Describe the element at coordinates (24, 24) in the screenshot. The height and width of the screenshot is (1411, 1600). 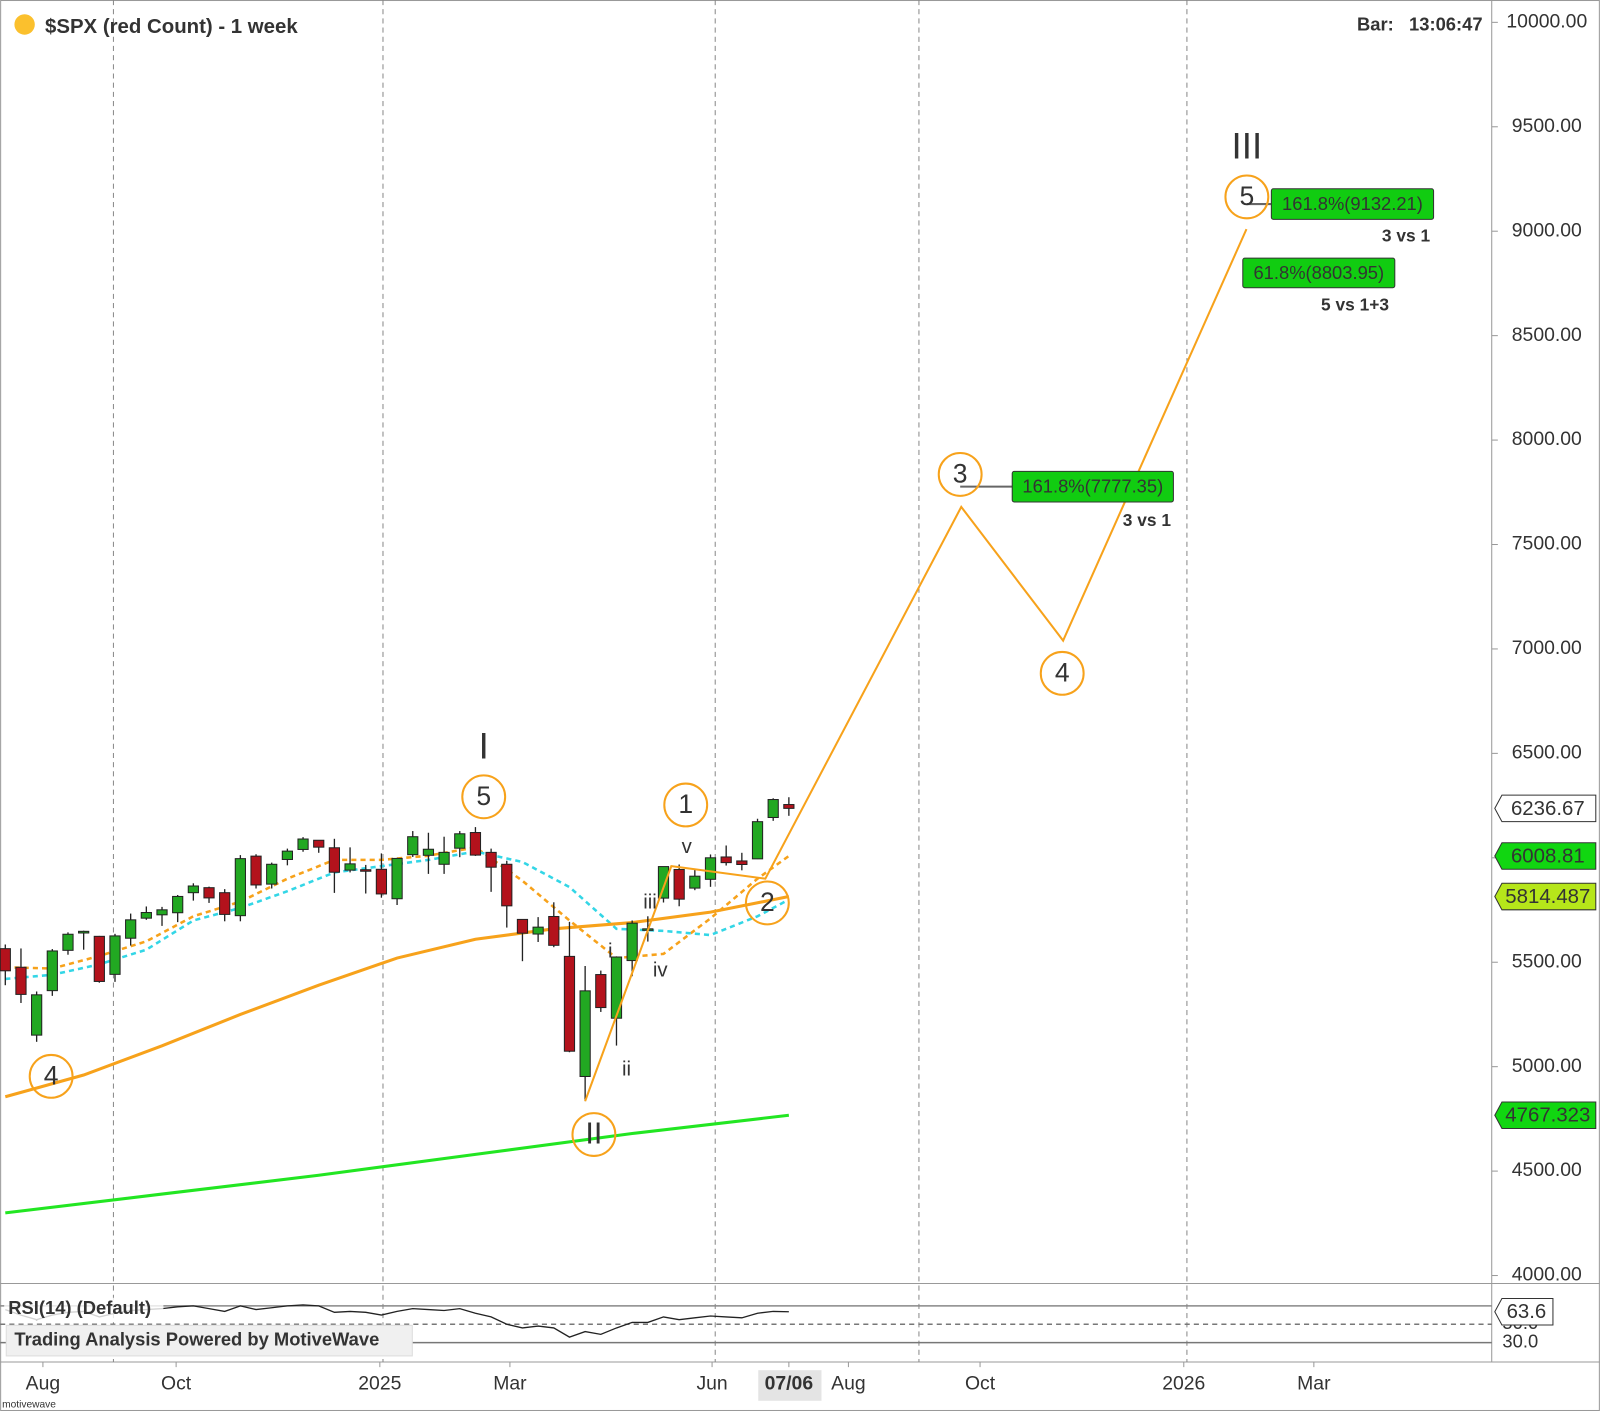
I see `status-dot` at that location.